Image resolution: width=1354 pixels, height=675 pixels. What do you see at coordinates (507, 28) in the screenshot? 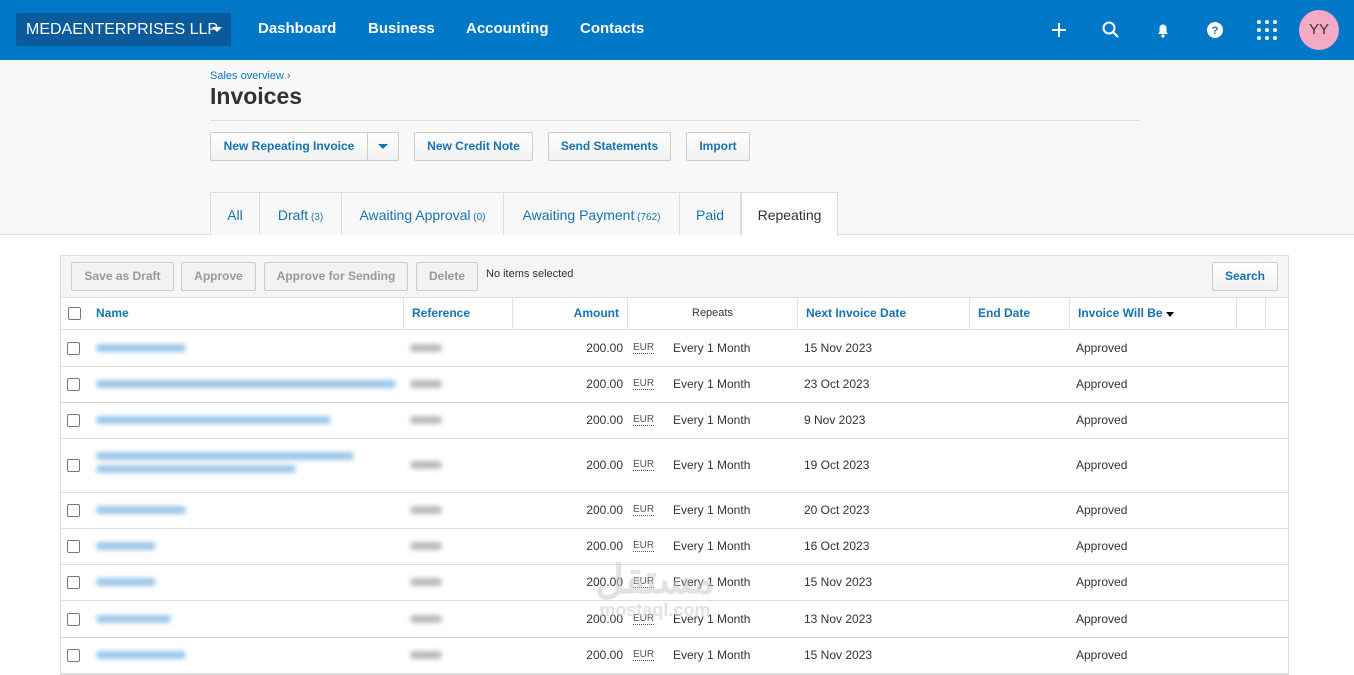
I see `nav-link: Accounting` at bounding box center [507, 28].